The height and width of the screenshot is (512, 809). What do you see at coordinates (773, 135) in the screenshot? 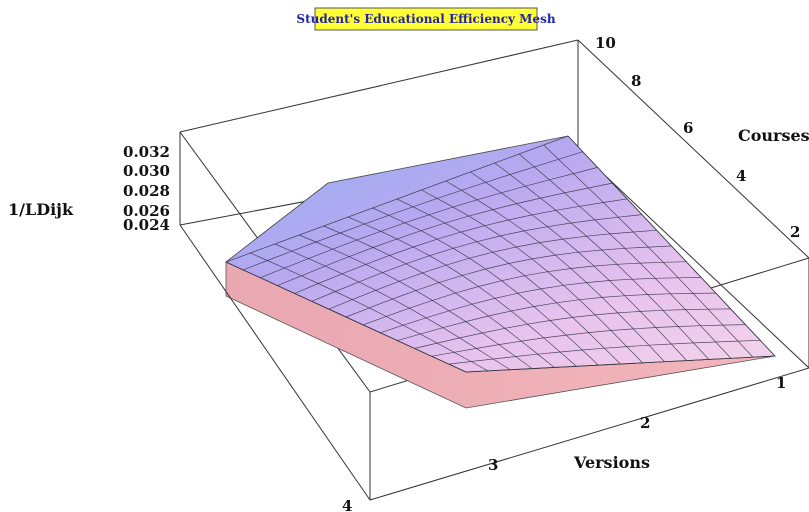
I see `y-axis-title: Courses` at bounding box center [773, 135].